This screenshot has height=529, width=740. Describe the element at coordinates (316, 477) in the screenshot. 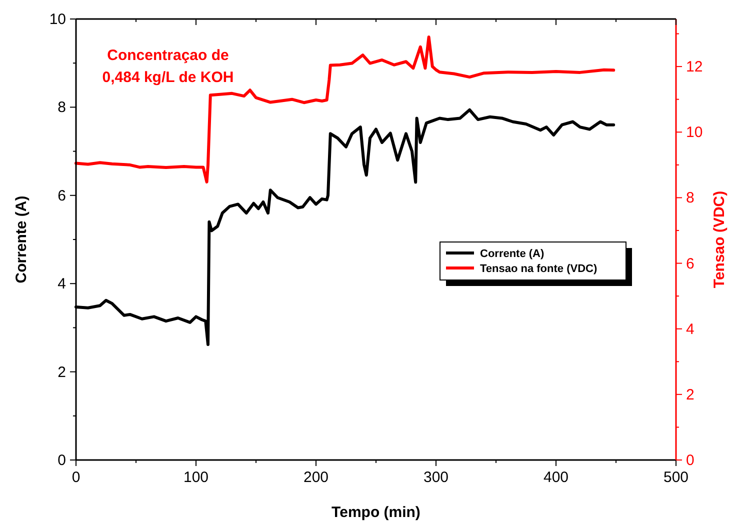

I see `x-tick-label: 200` at that location.